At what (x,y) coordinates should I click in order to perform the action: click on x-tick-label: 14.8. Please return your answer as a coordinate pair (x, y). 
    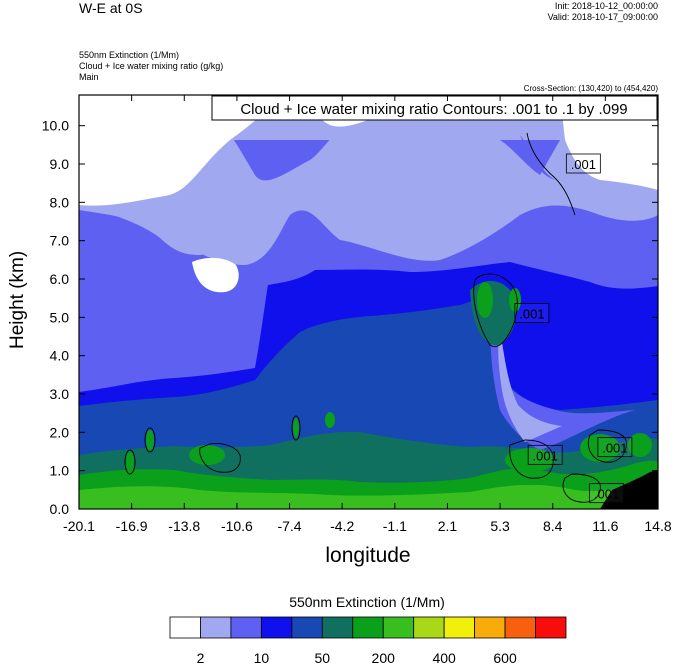
    Looking at the image, I should click on (657, 526).